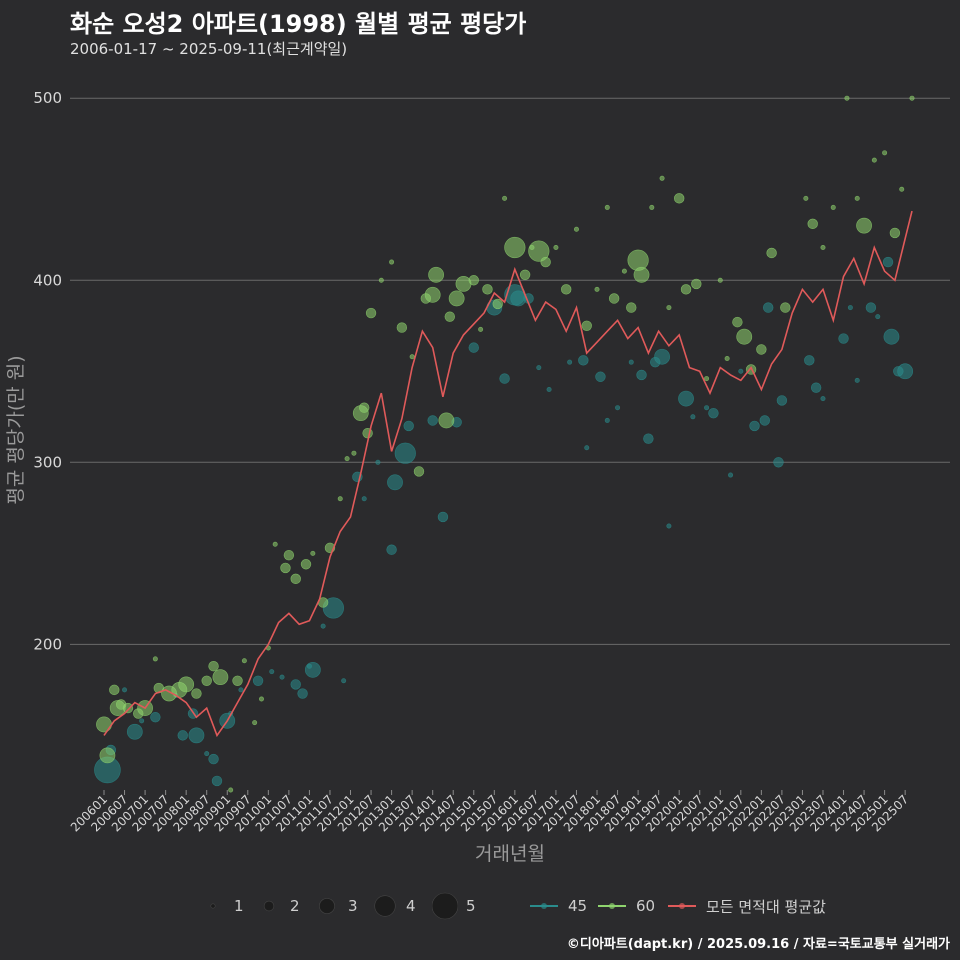 This screenshot has width=960, height=960. I want to click on chart-title: 화순 오성2 아파트(1998) 월별 평균 평당가, so click(298, 24).